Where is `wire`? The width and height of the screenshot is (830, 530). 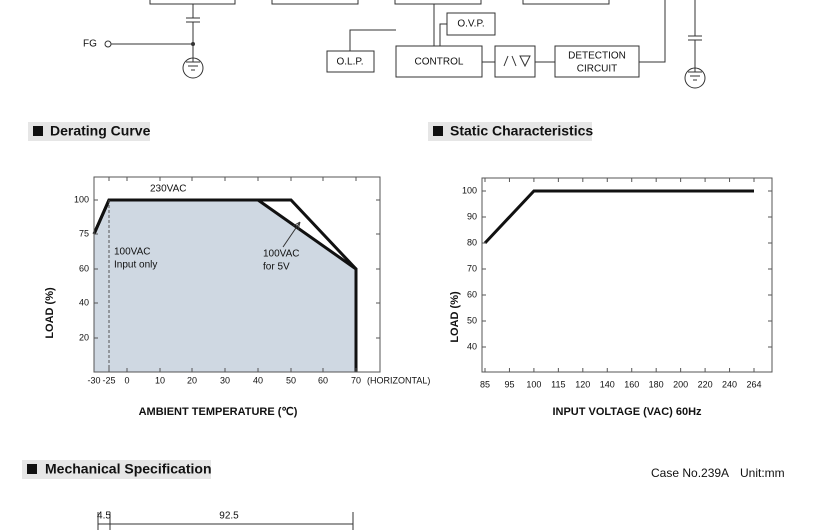
wire is located at coordinates (525, 40).